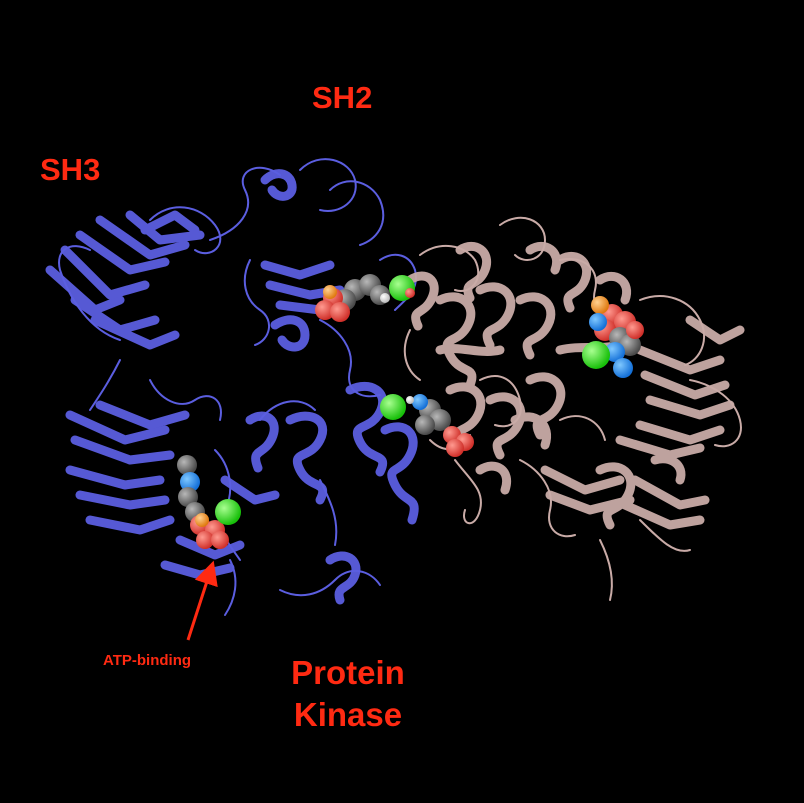 This screenshot has width=804, height=803. Describe the element at coordinates (147, 660) in the screenshot. I see `atp-binding-label: ATP-binding` at that location.